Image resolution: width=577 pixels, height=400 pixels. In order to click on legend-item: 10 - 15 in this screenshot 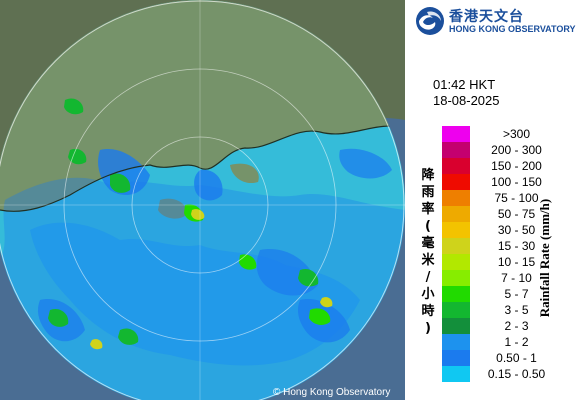, I will do `click(502, 262)`.